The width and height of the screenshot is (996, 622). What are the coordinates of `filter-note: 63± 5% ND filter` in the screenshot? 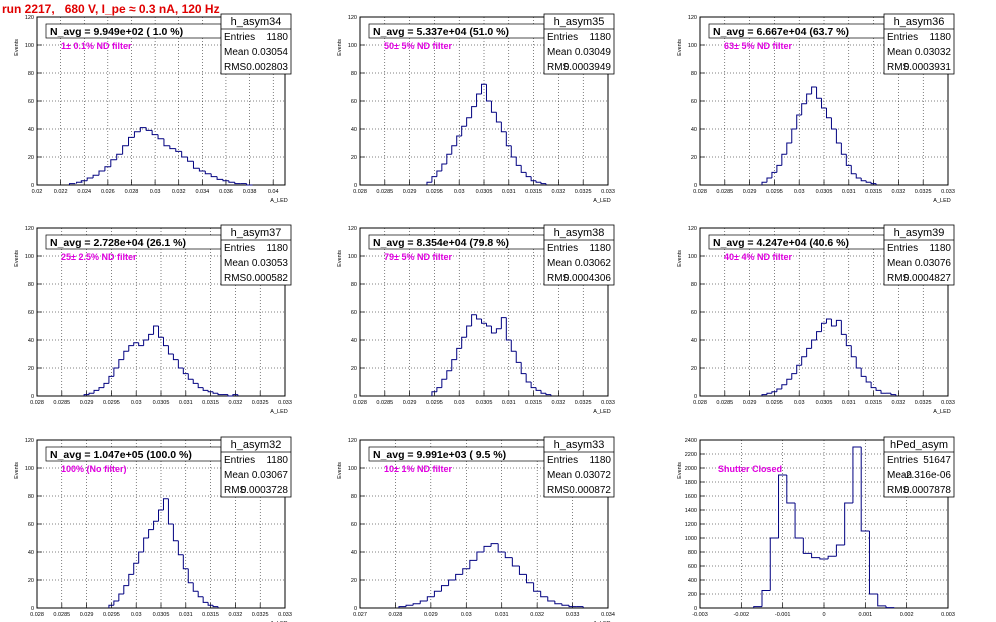 It's located at (758, 46).